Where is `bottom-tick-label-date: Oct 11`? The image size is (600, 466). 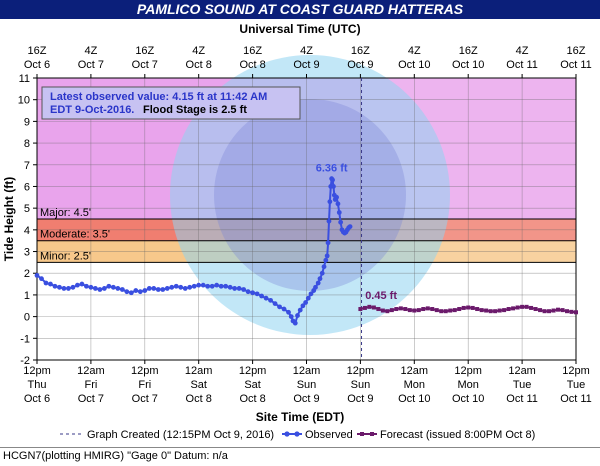
bottom-tick-label-date: Oct 11 is located at coordinates (522, 399).